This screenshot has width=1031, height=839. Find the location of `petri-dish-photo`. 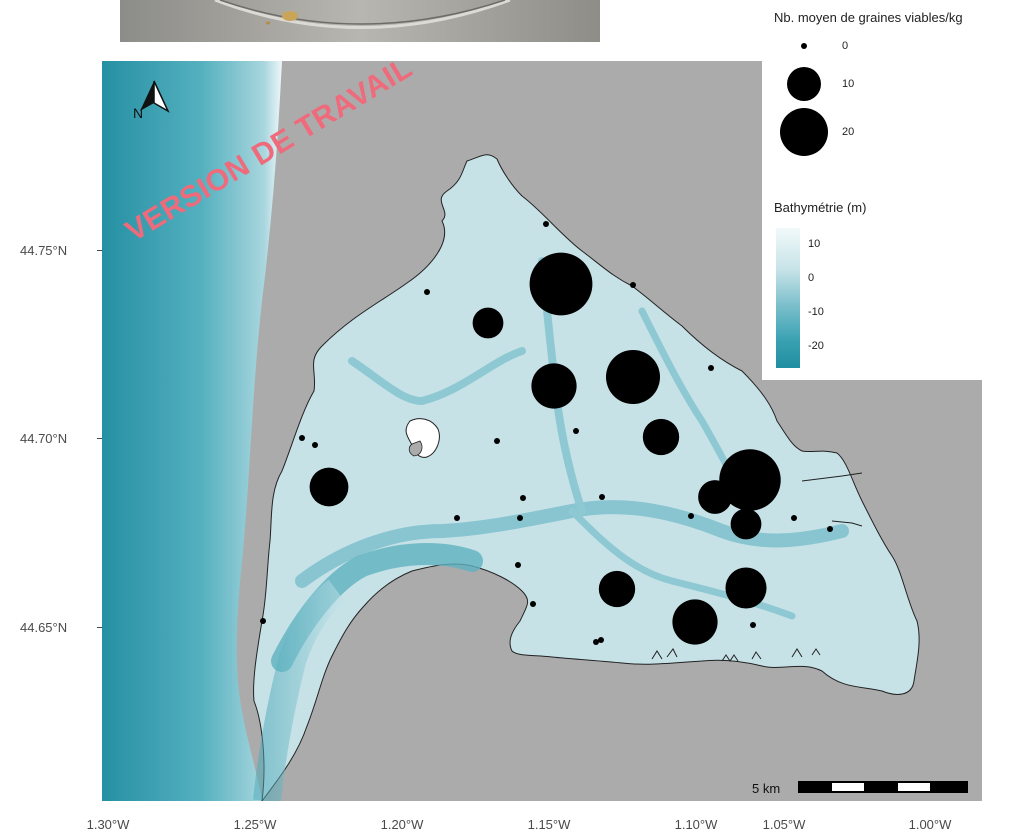

petri-dish-photo is located at coordinates (360, 21).